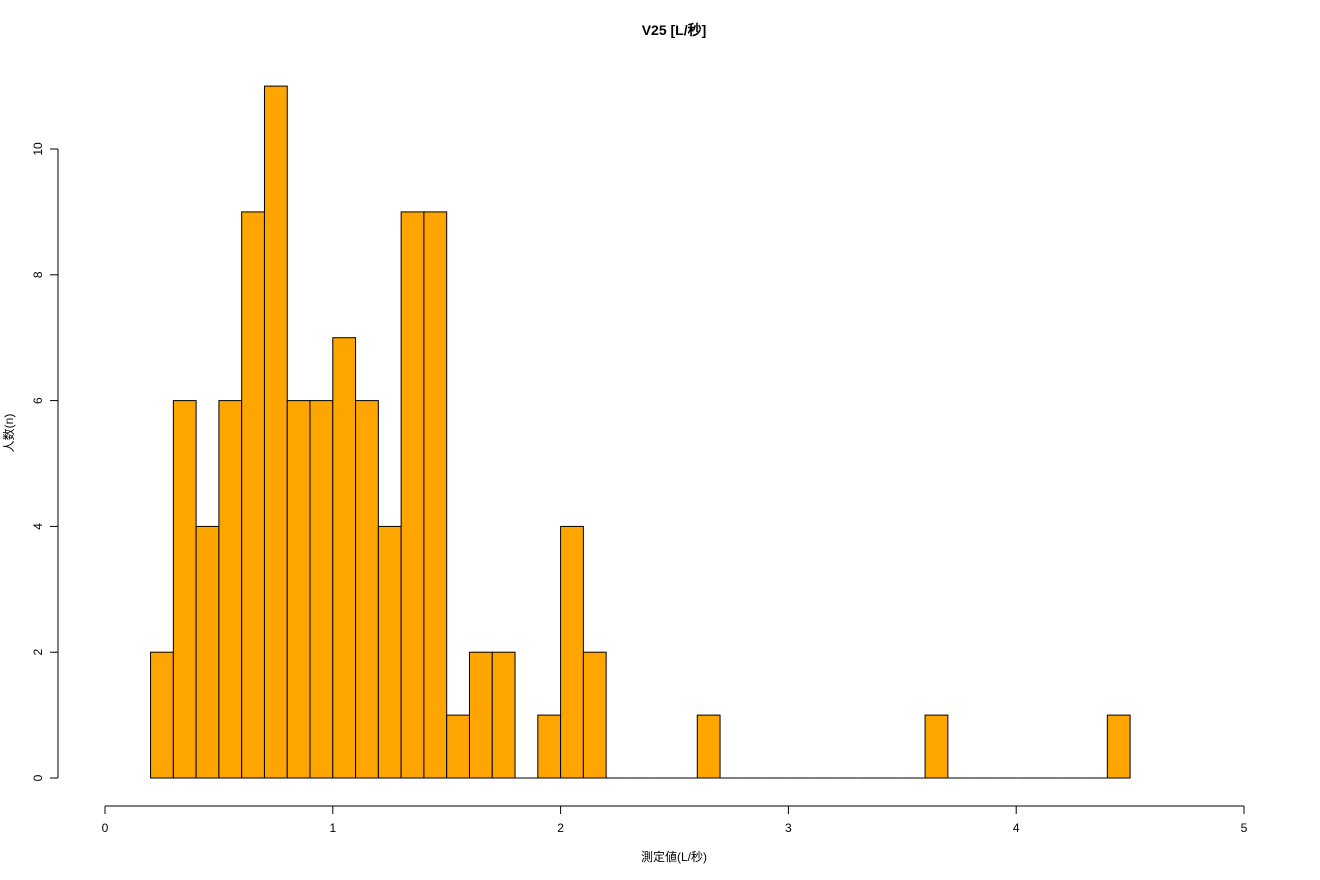 The height and width of the screenshot is (880, 1320). Describe the element at coordinates (560, 828) in the screenshot. I see `x-tick-label: 2` at that location.